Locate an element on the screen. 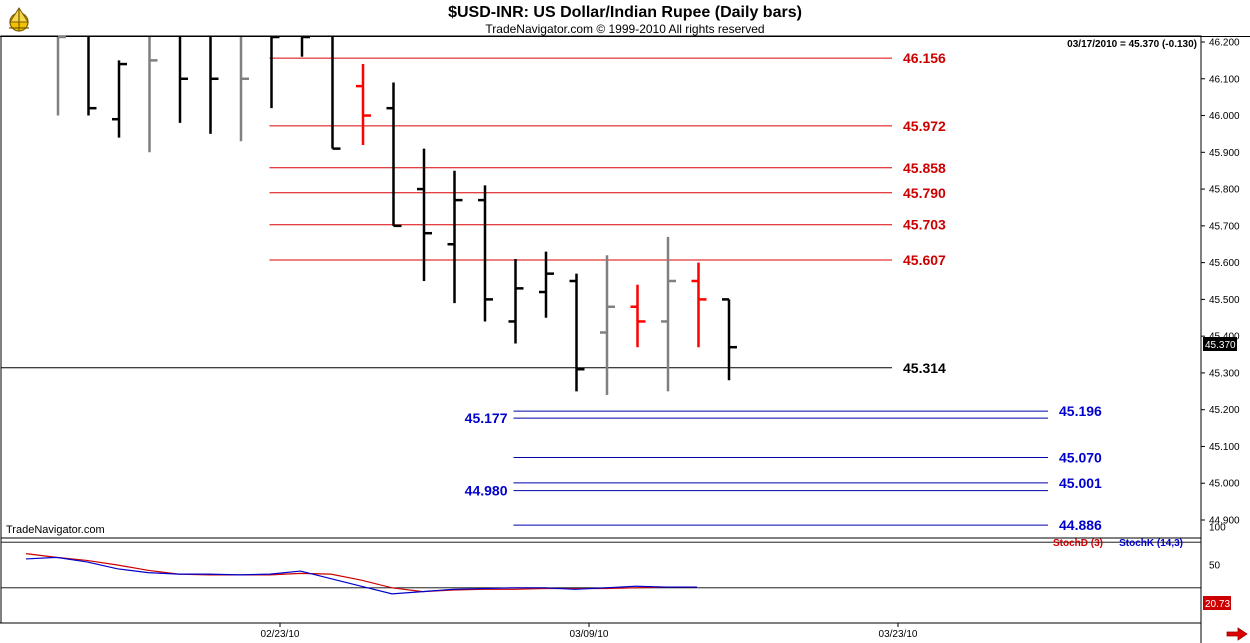 The image size is (1250, 643). price-tick-label: 45.000 is located at coordinates (1224, 484).